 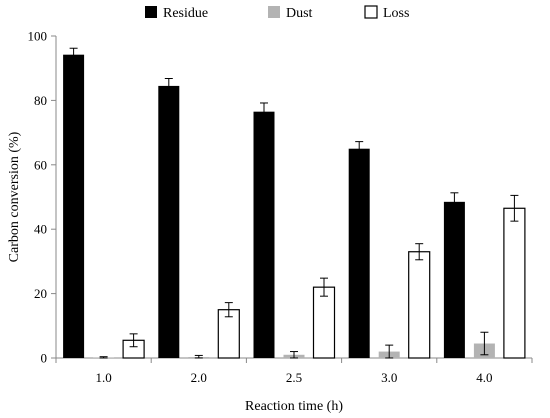 What do you see at coordinates (185, 13) in the screenshot?
I see `legend-label-residue: Residue` at bounding box center [185, 13].